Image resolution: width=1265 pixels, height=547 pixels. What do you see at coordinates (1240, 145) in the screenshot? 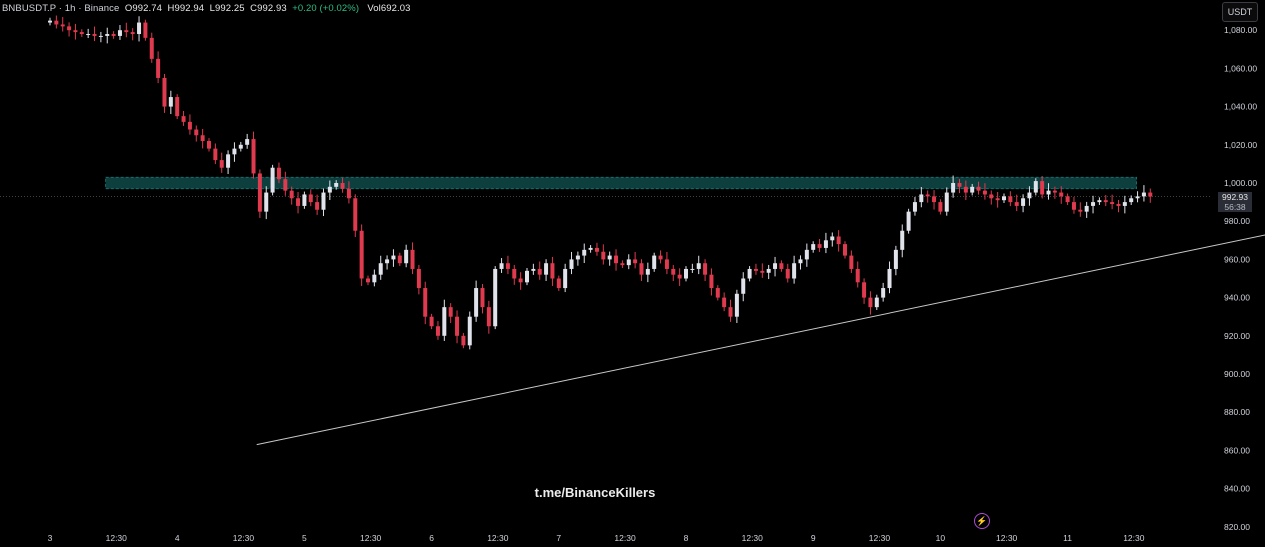
I see `y-tick-label: 1,020.00` at bounding box center [1240, 145].